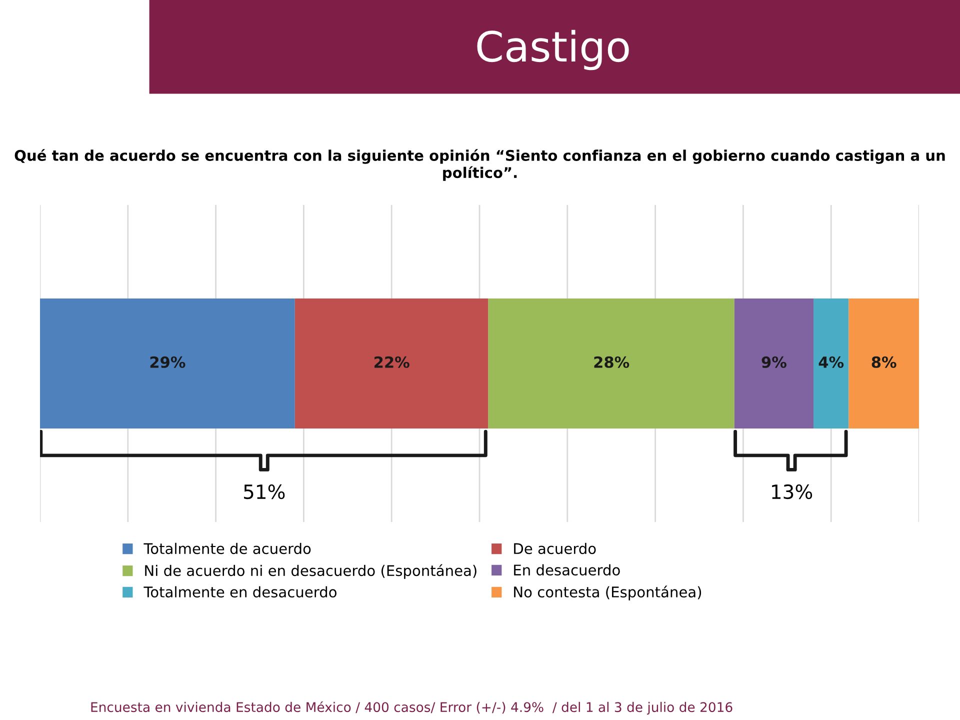  I want to click on data-label: 8%, so click(884, 362).